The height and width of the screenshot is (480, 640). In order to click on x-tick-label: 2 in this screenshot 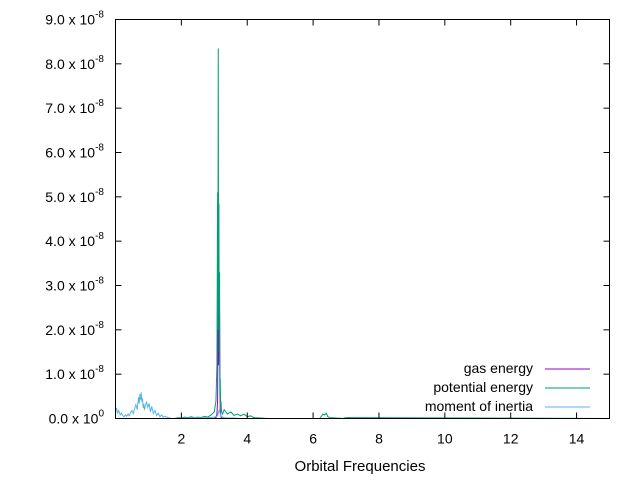, I will do `click(181, 439)`.